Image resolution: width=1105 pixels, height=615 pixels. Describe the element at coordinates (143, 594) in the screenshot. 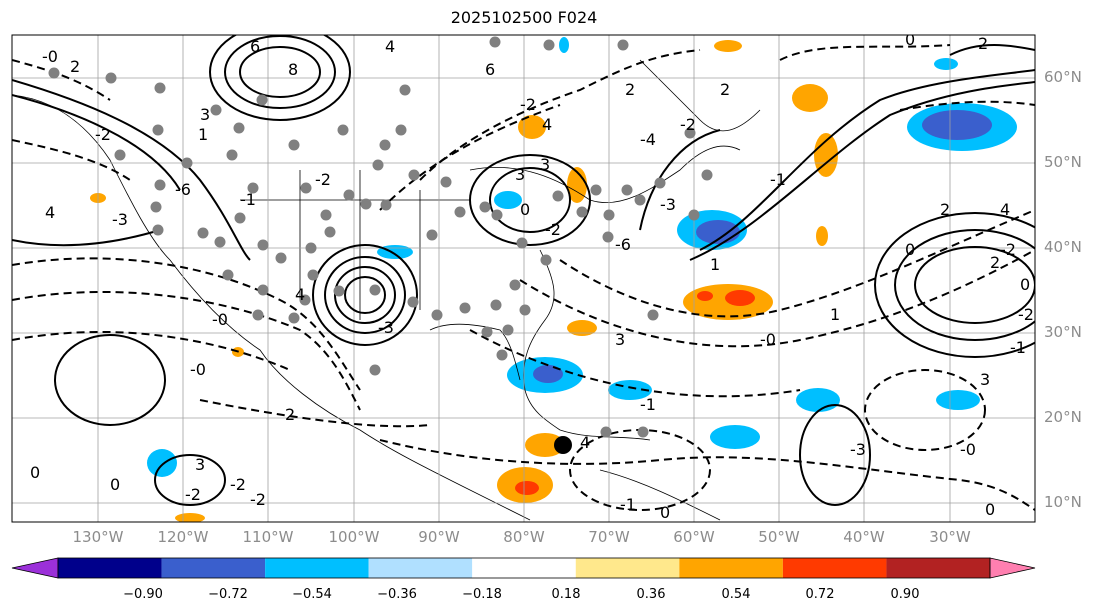

I see `colorbar-tick-label: −0.90` at that location.